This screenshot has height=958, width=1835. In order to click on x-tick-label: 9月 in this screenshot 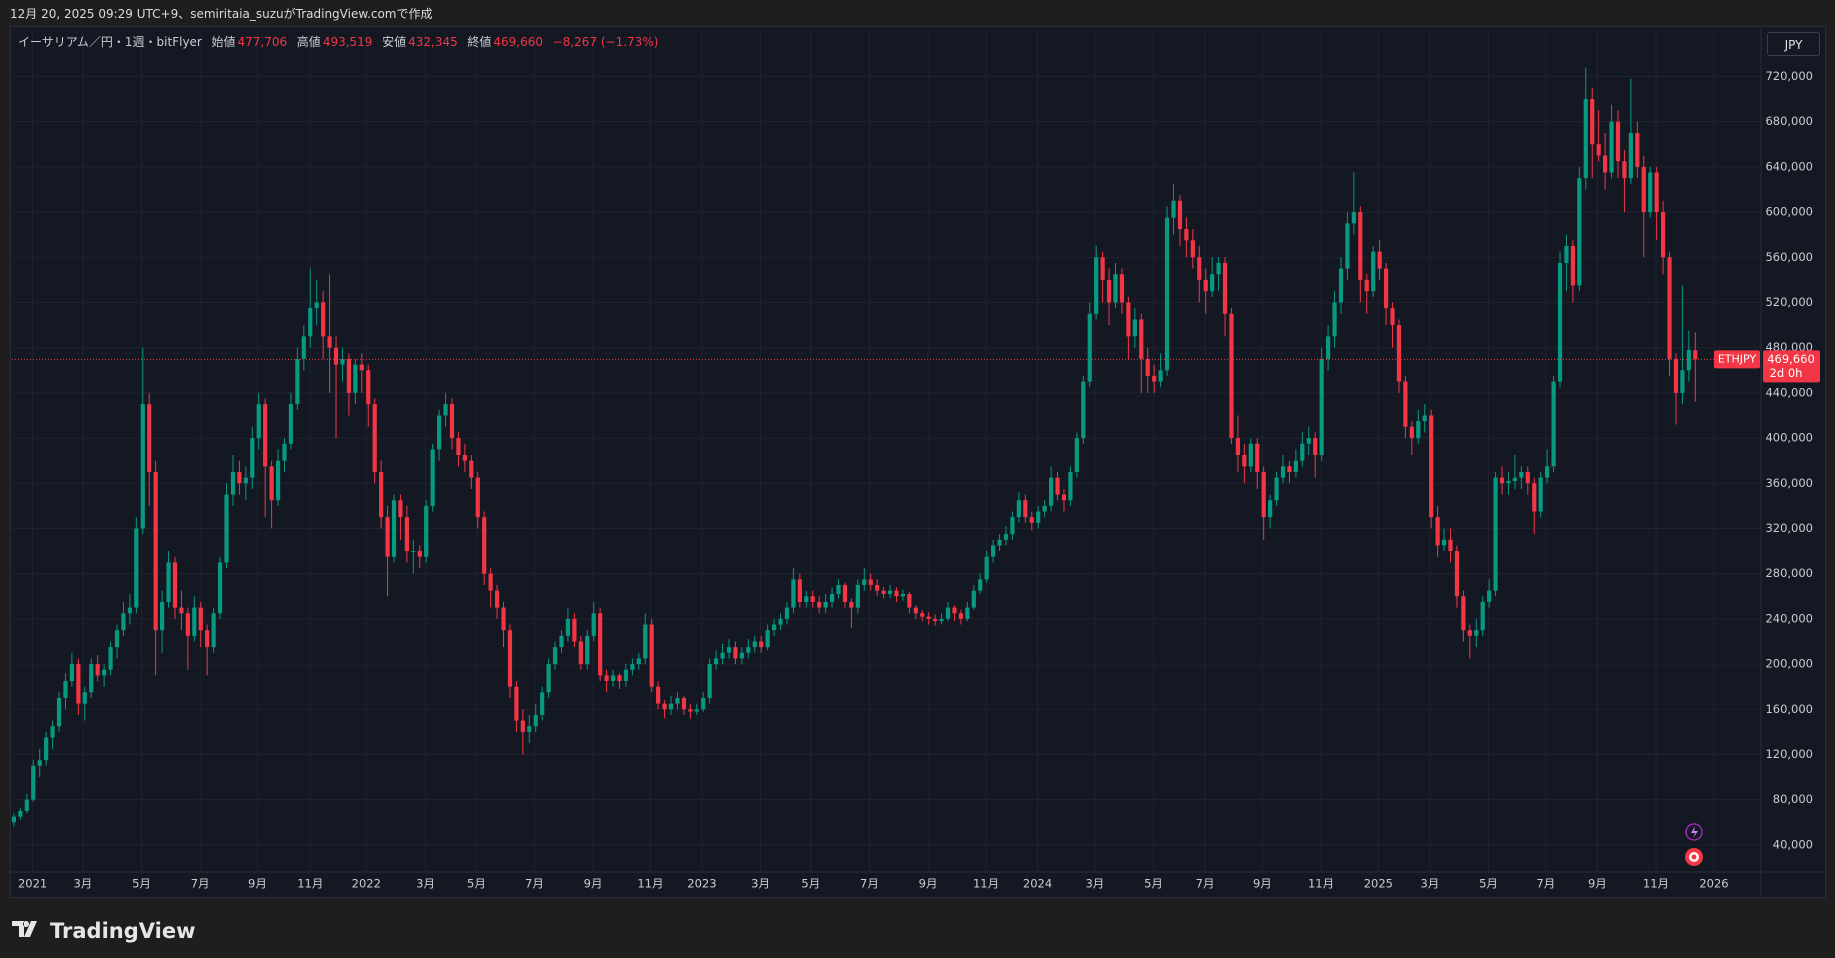, I will do `click(593, 884)`.